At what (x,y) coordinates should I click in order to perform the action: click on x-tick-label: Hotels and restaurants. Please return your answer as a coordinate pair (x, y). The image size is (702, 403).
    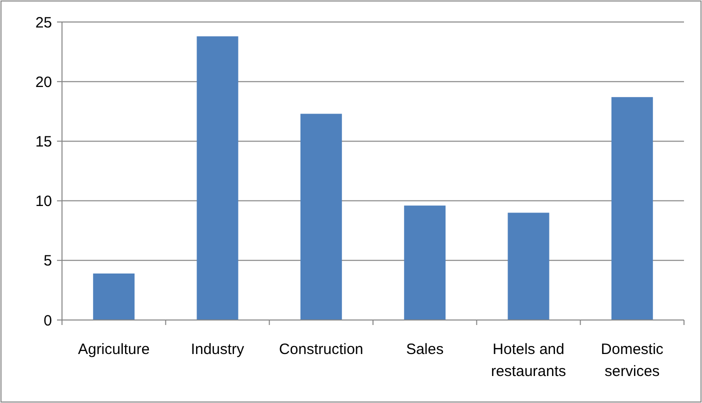
    Looking at the image, I should click on (528, 360).